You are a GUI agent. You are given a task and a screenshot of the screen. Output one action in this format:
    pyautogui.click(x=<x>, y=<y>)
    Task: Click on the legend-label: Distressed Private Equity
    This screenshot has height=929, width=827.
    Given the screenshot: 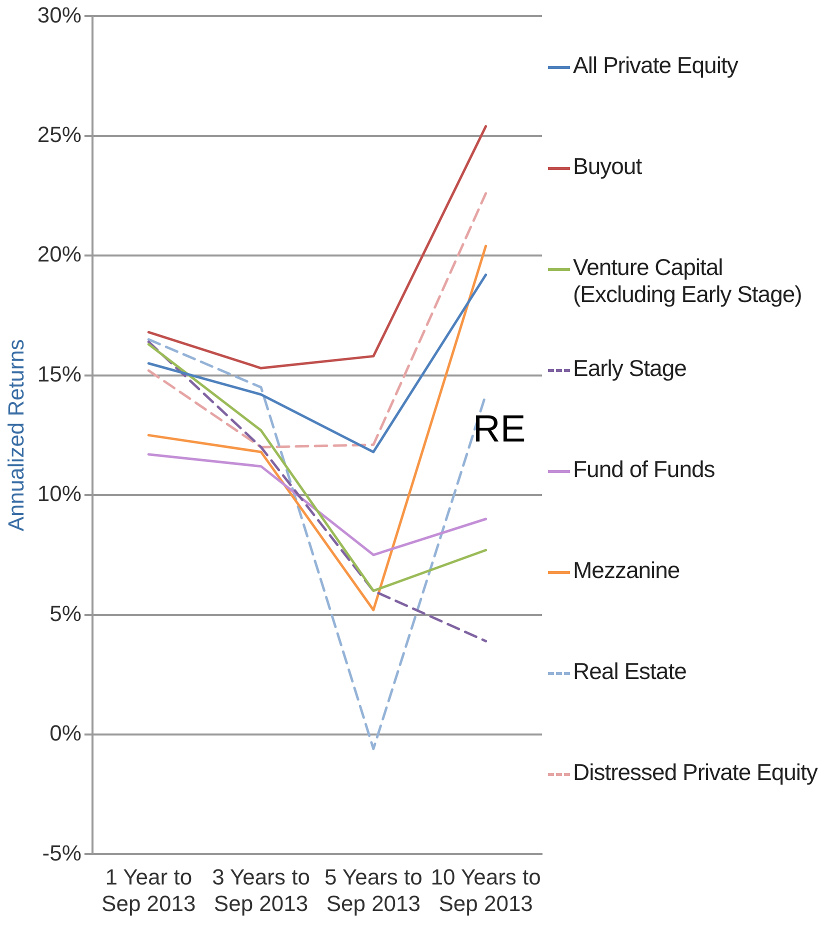 What is the action you would take?
    pyautogui.click(x=695, y=772)
    